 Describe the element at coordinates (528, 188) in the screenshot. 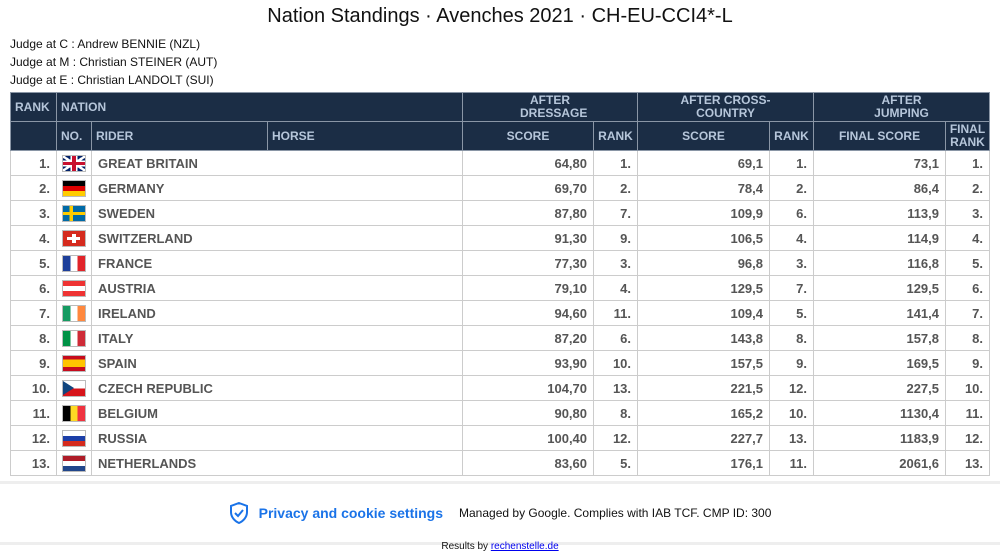

I see `dressage-score-cell: 69,70` at that location.